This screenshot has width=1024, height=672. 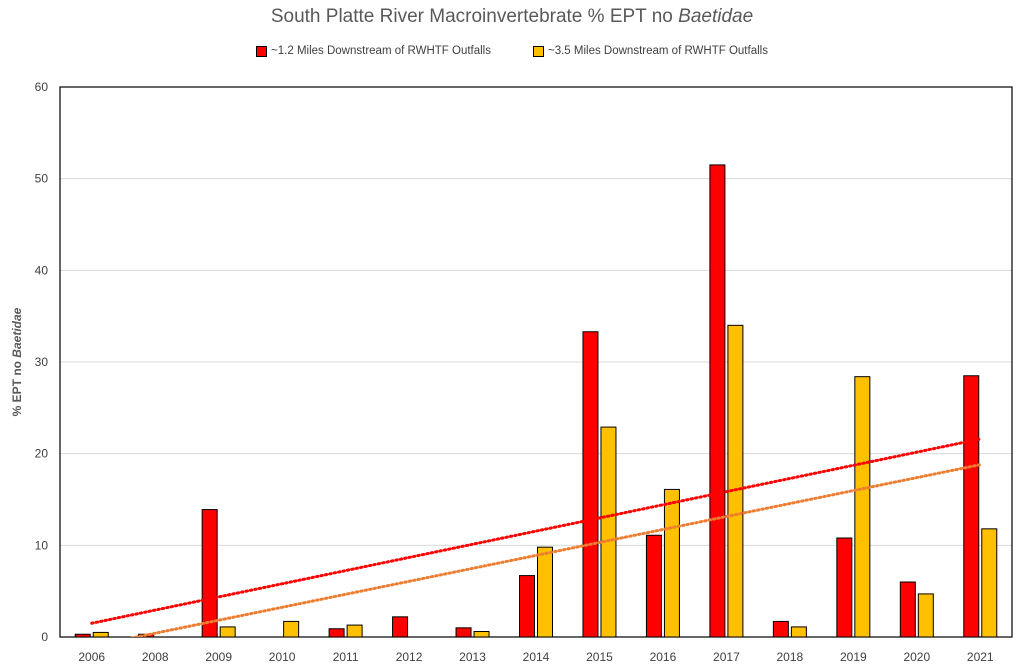 I want to click on bar-2-2017, so click(x=735, y=481).